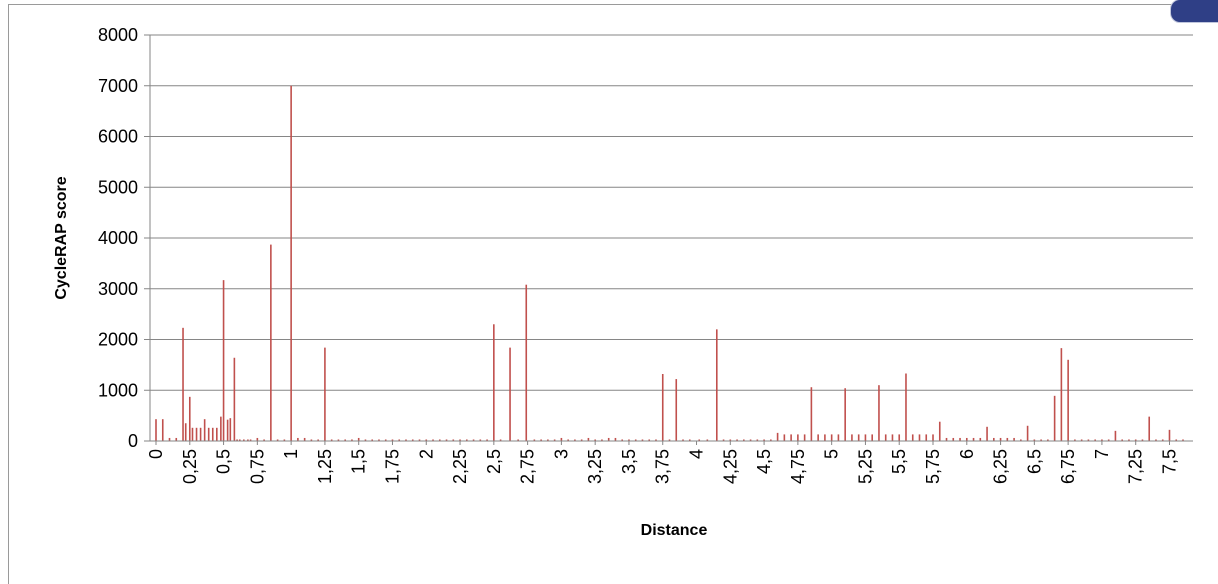 The height and width of the screenshot is (584, 1218). Describe the element at coordinates (133, 441) in the screenshot. I see `y-tick-label: 0` at that location.